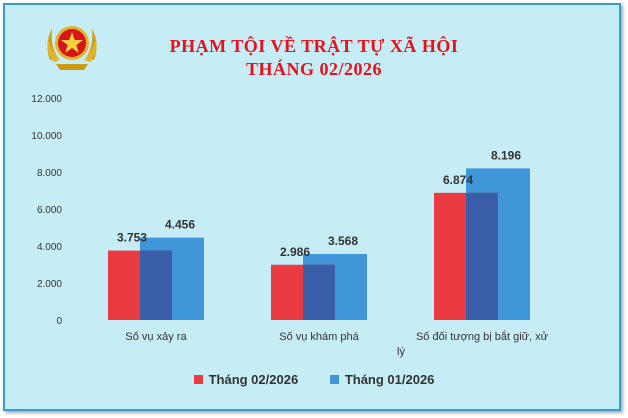  Describe the element at coordinates (156, 337) in the screenshot. I see `x-category-label: Số vụ xảy ra` at that location.